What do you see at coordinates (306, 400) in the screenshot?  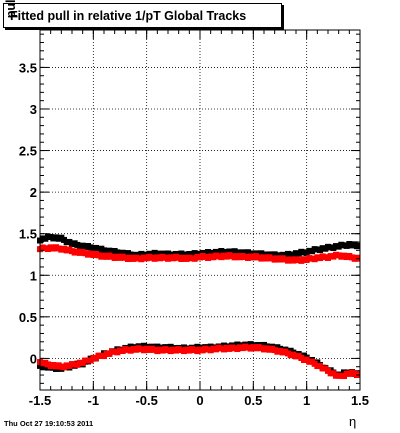 I see `x-tick-label: 1` at bounding box center [306, 400].